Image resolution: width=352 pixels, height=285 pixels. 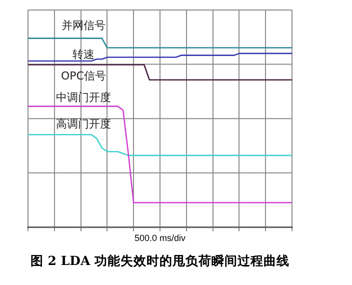 What do you see at coordinates (160, 238) in the screenshot?
I see `x-axis-title: 500.0 ms/div` at bounding box center [160, 238].